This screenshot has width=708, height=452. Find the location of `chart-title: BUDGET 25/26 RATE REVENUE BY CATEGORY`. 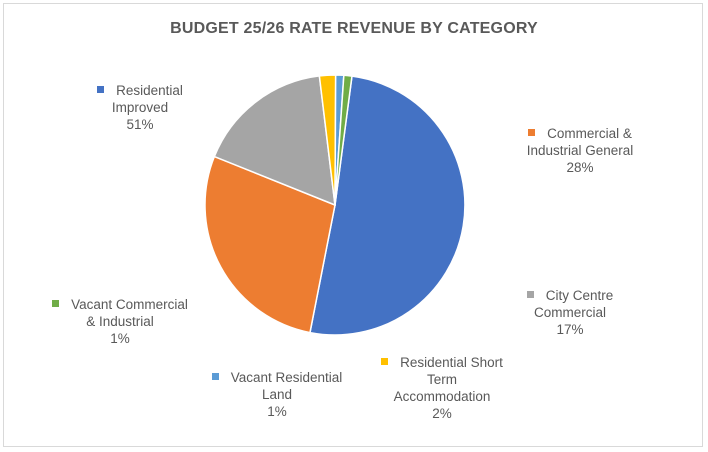

chart-title: BUDGET 25/26 RATE REVENUE BY CATEGORY is located at coordinates (354, 28).